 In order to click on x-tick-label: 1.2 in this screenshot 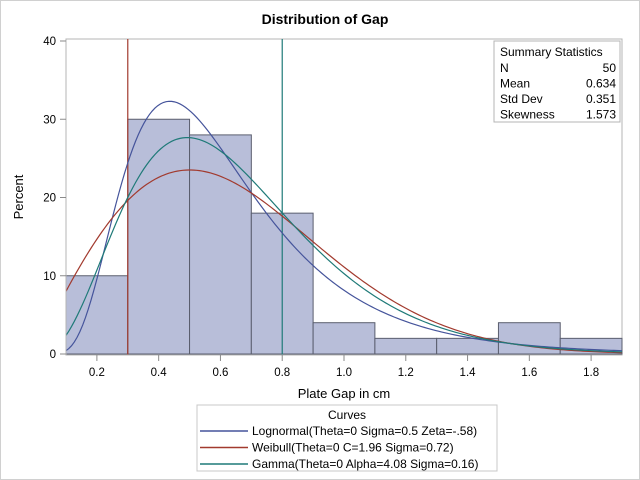, I will do `click(406, 373)`.